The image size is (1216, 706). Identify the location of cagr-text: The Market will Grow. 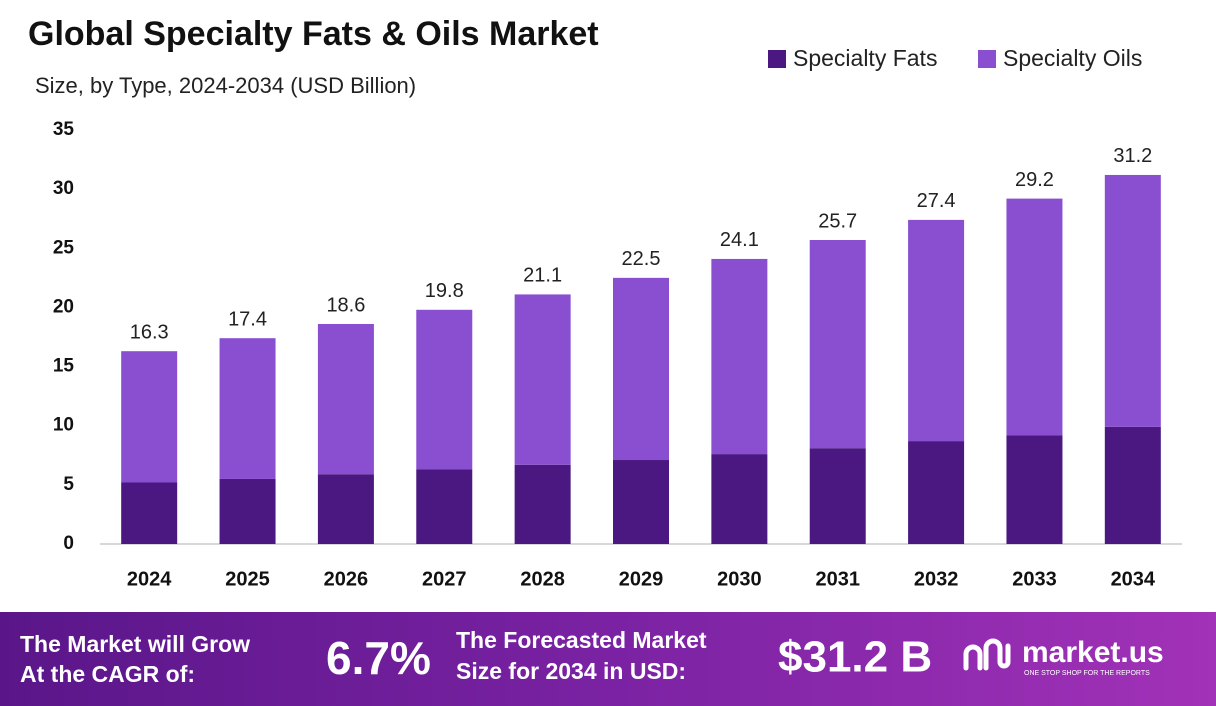
(135, 644).